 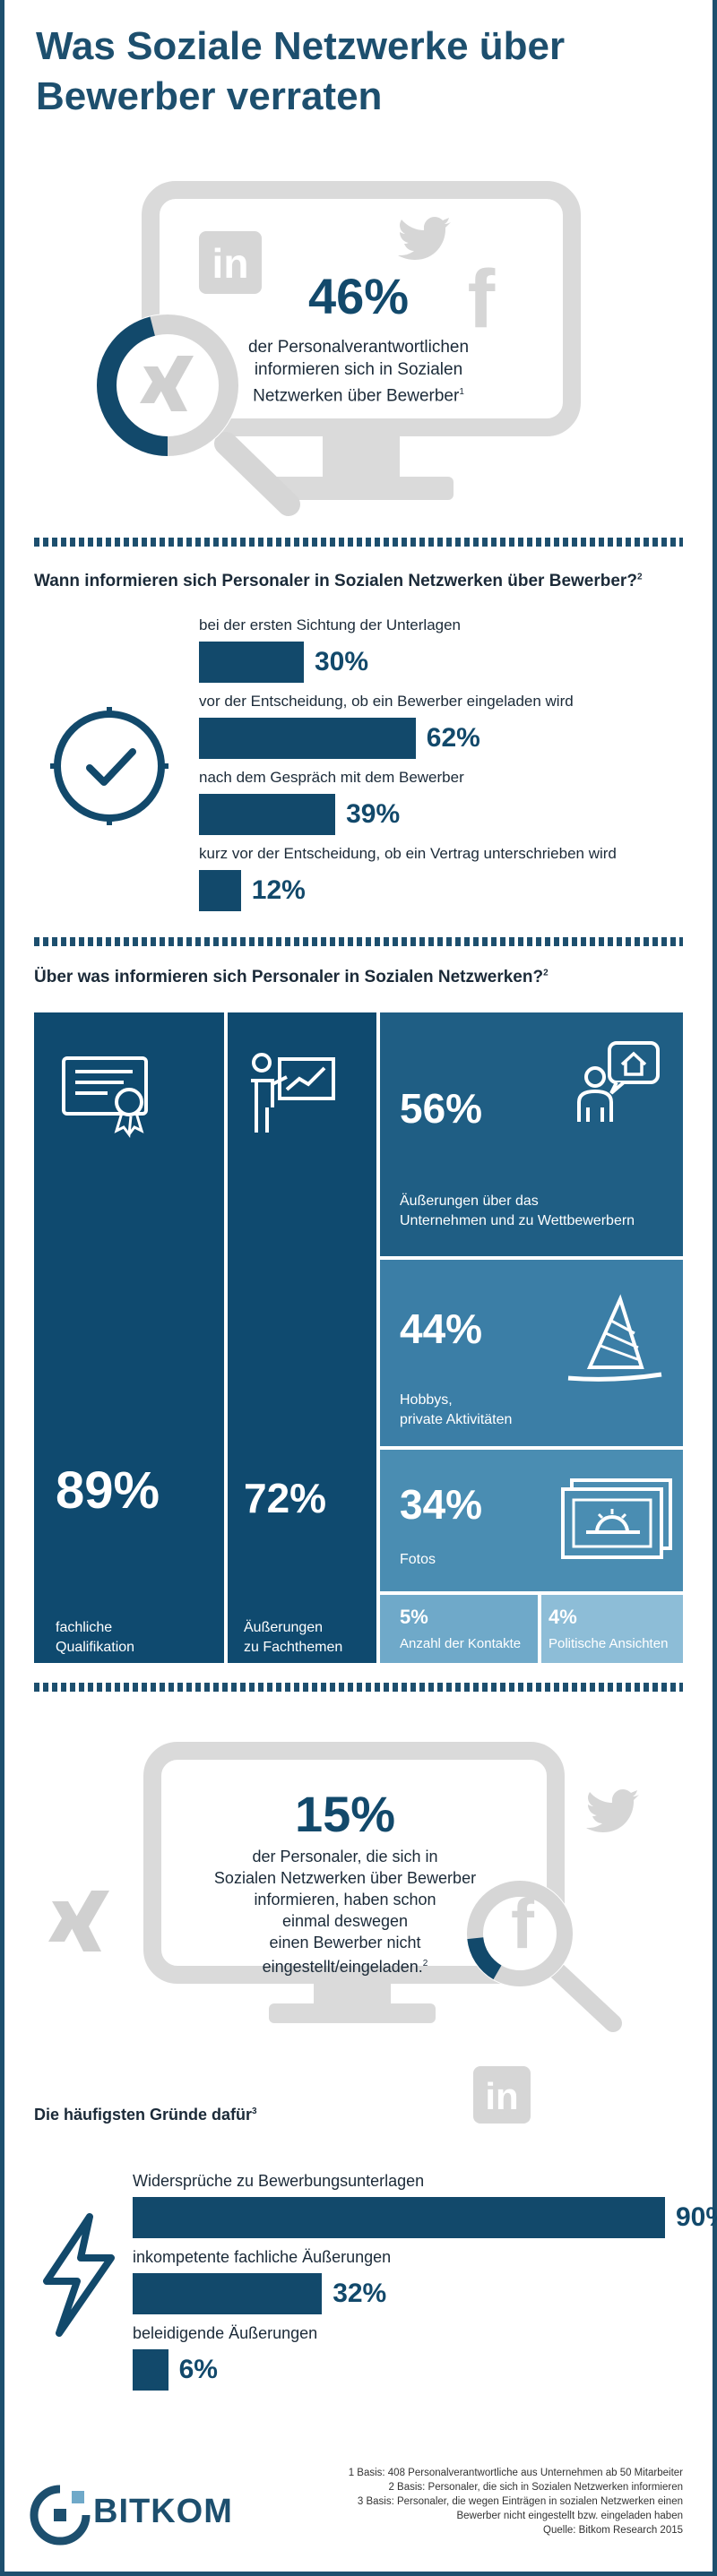 What do you see at coordinates (614, 1338) in the screenshot?
I see `windsurf-icon` at bounding box center [614, 1338].